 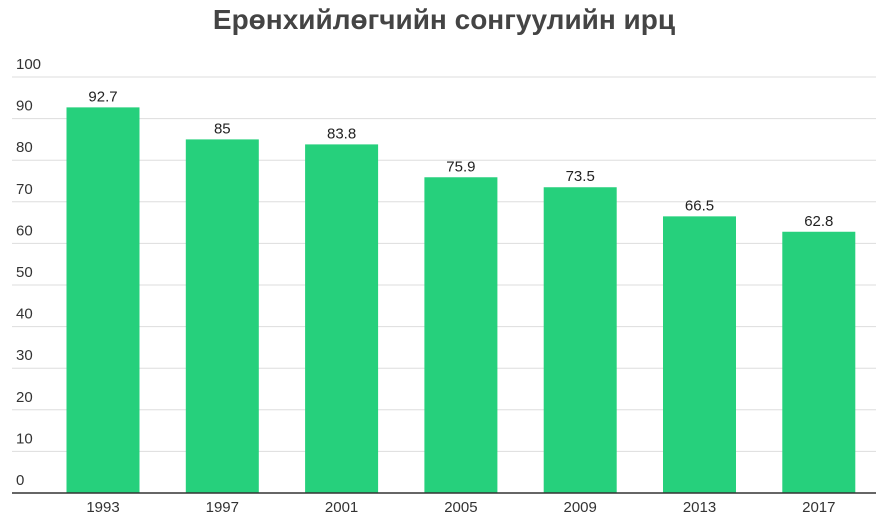 What do you see at coordinates (222, 128) in the screenshot?
I see `data-label: 85` at bounding box center [222, 128].